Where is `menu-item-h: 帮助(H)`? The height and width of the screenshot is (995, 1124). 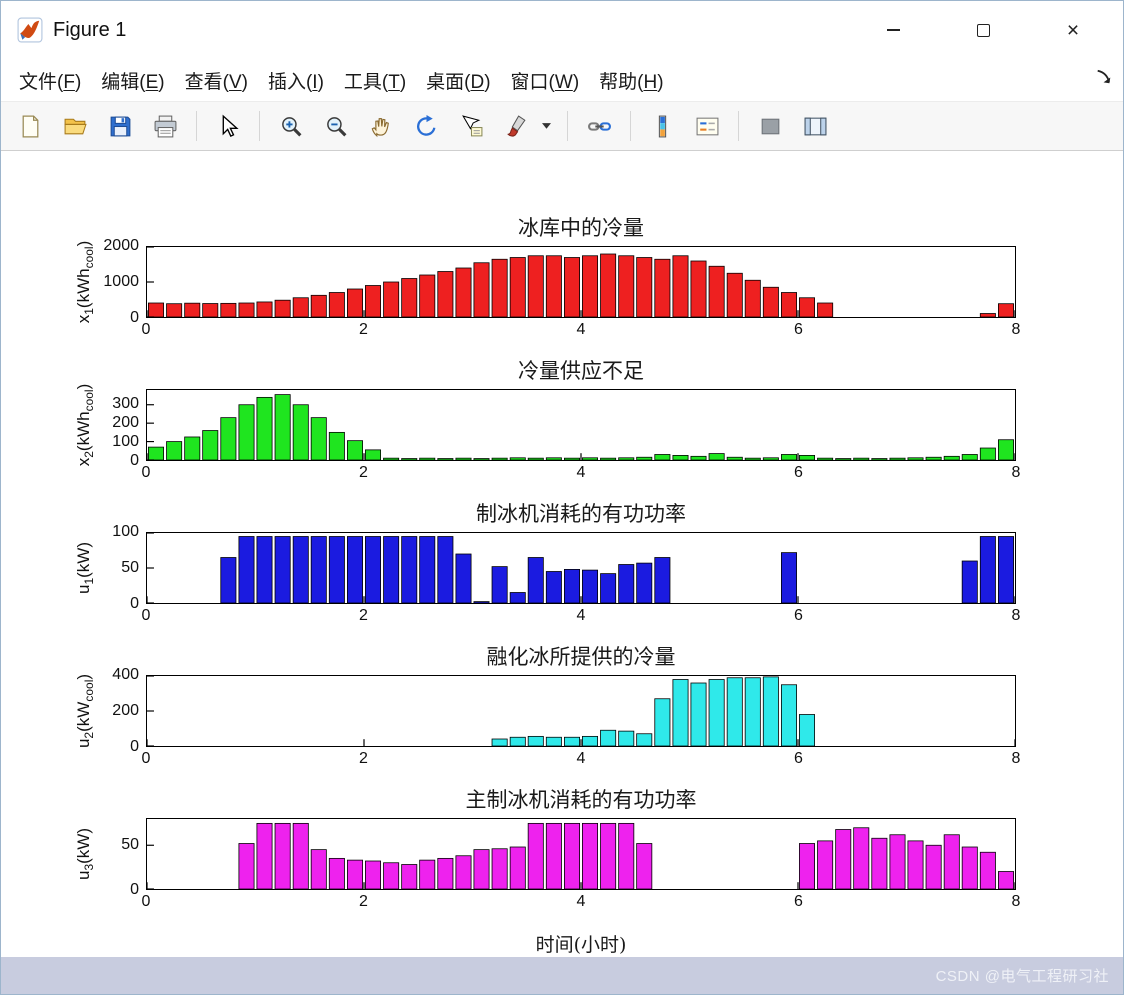
menu-item-h: 帮助(H) is located at coordinates (631, 82).